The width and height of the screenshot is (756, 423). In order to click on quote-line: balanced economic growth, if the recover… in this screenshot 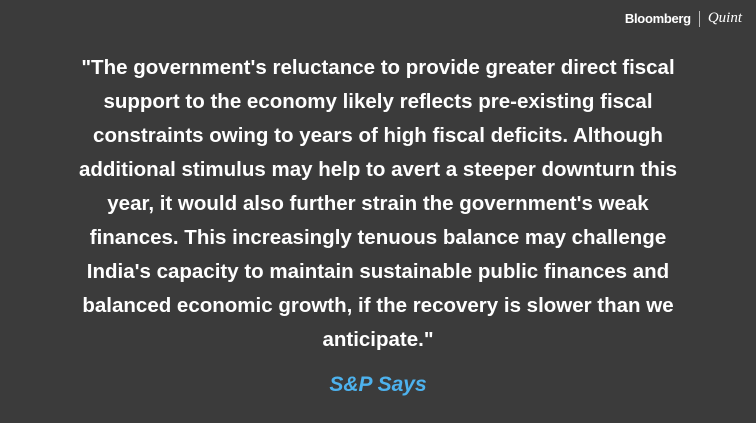, I will do `click(378, 305)`.